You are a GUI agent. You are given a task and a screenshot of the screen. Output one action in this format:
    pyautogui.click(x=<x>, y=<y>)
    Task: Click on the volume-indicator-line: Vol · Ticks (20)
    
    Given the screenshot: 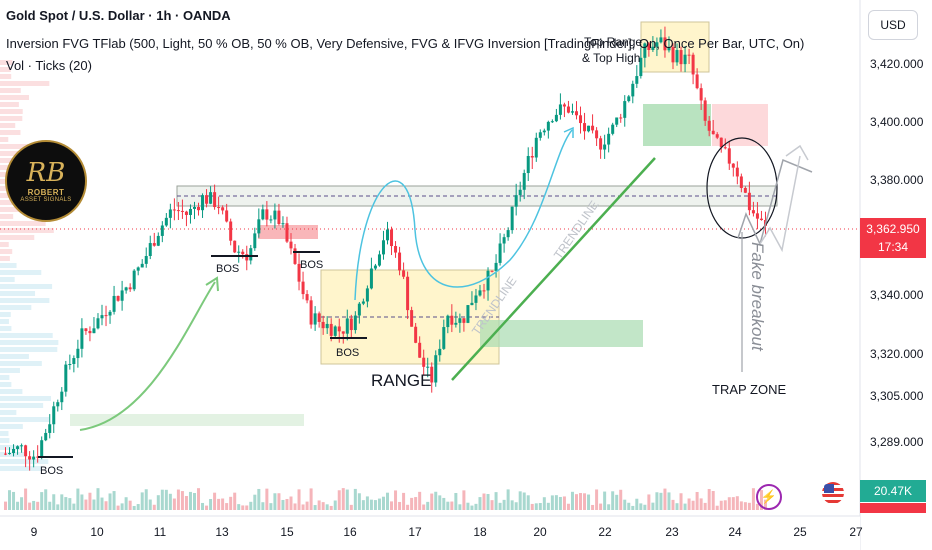 What is the action you would take?
    pyautogui.click(x=49, y=65)
    